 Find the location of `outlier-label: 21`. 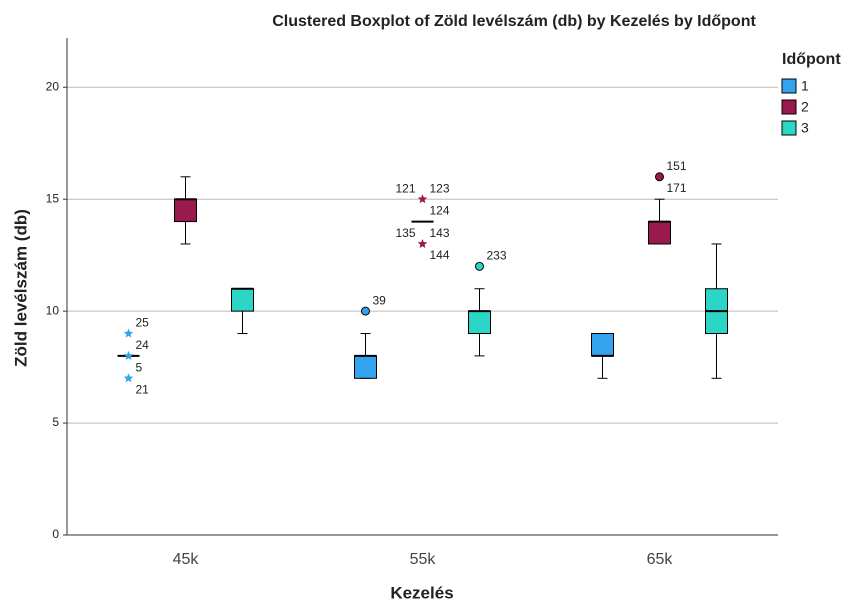

outlier-label: 21 is located at coordinates (143, 389).